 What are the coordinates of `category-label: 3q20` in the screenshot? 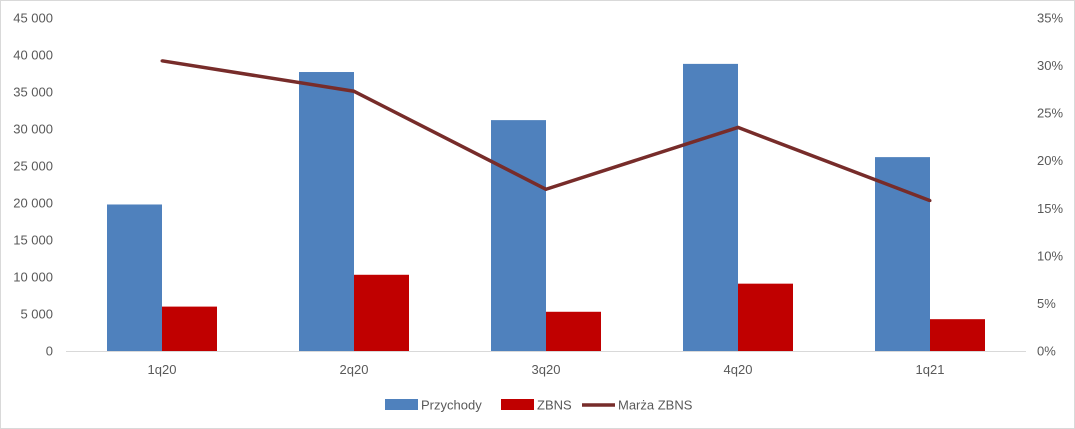 It's located at (546, 369).